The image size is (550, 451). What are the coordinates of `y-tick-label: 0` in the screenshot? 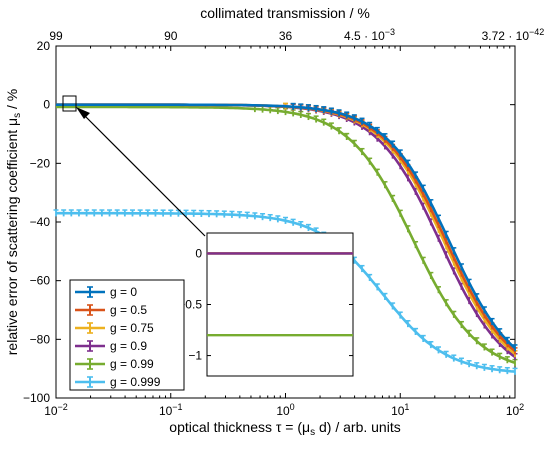 It's located at (46, 105).